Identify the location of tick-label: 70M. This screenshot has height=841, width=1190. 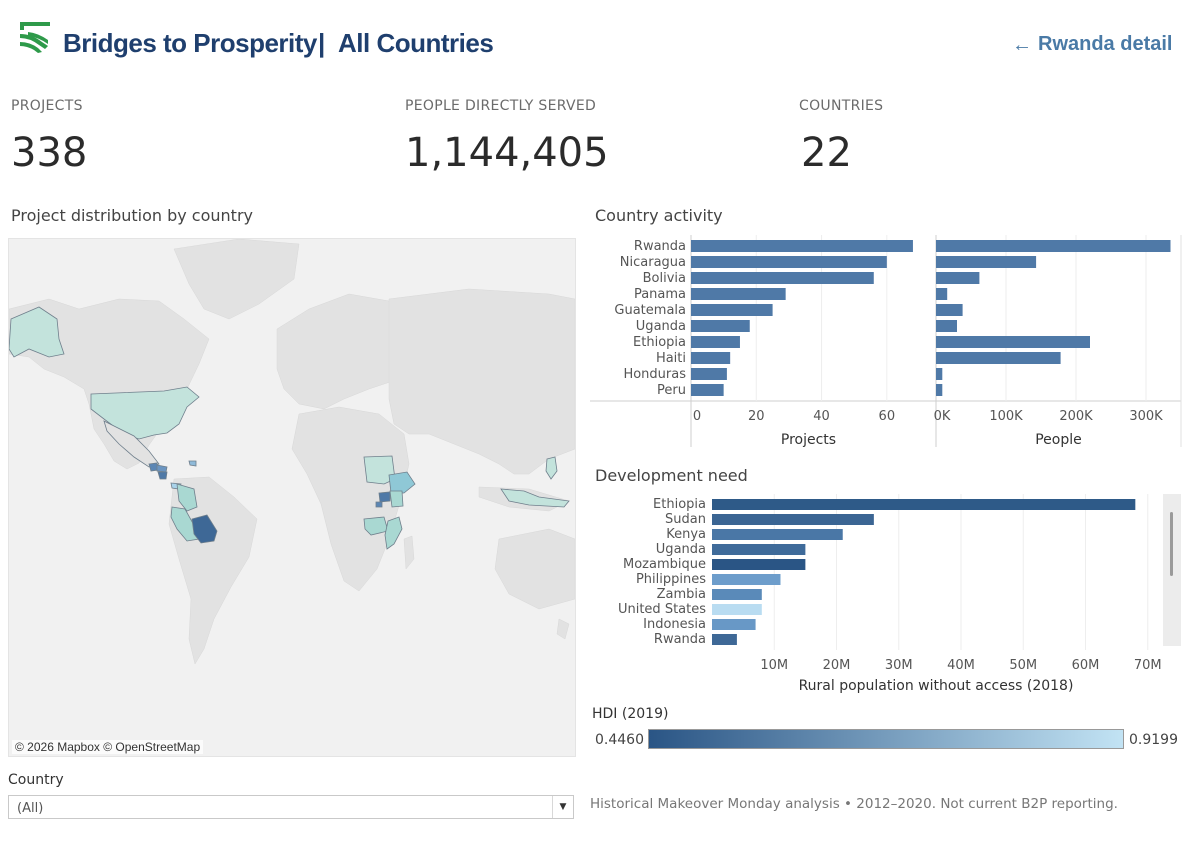
(1148, 665).